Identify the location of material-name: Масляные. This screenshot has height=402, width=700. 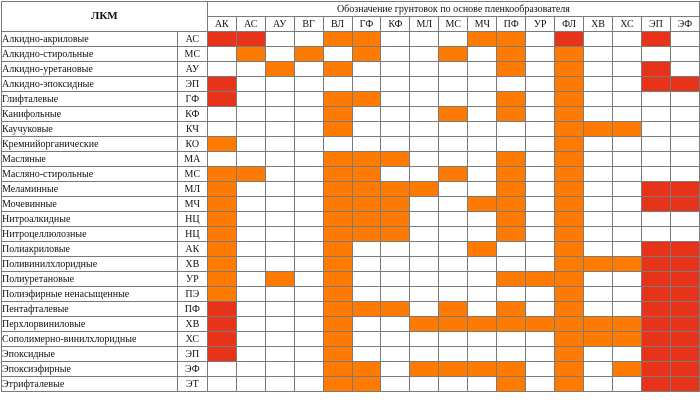
(89, 159).